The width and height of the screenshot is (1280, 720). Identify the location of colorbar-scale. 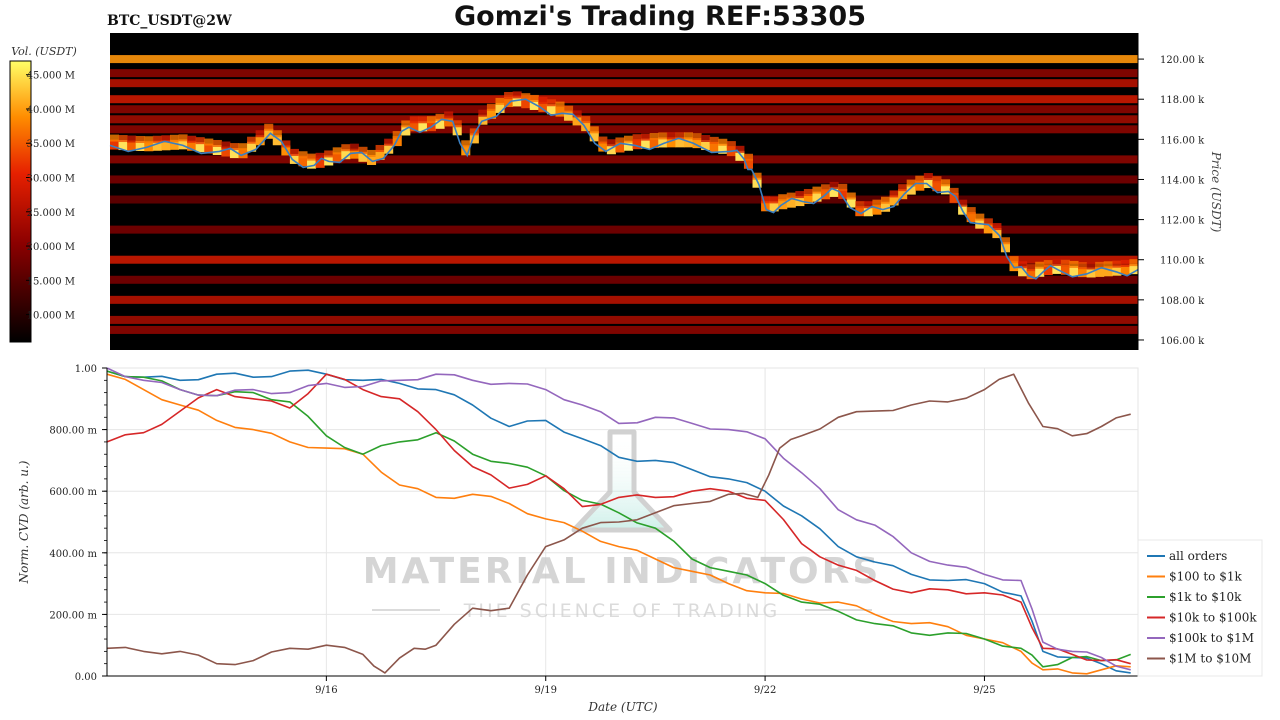
(20, 201).